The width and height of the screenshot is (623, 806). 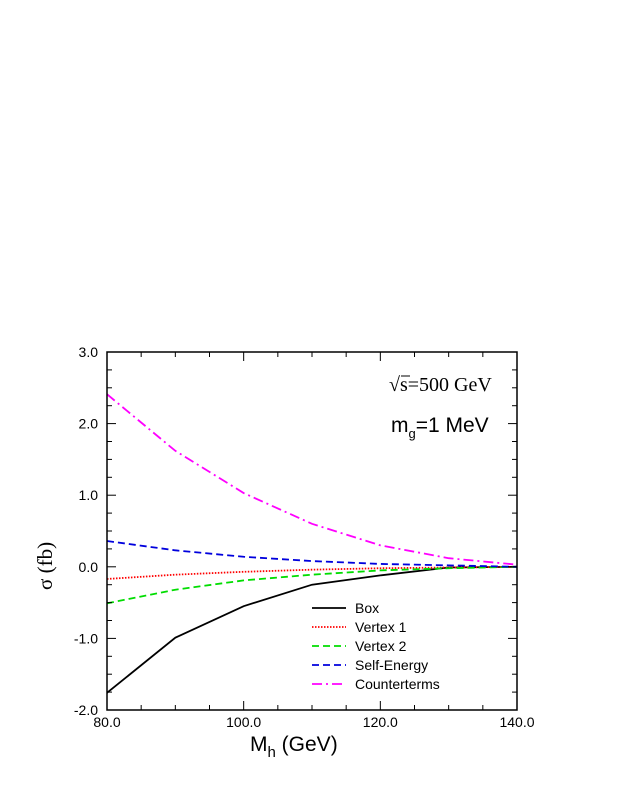 What do you see at coordinates (446, 385) in the screenshot?
I see `energy-annotation-text: s=500 GeV` at bounding box center [446, 385].